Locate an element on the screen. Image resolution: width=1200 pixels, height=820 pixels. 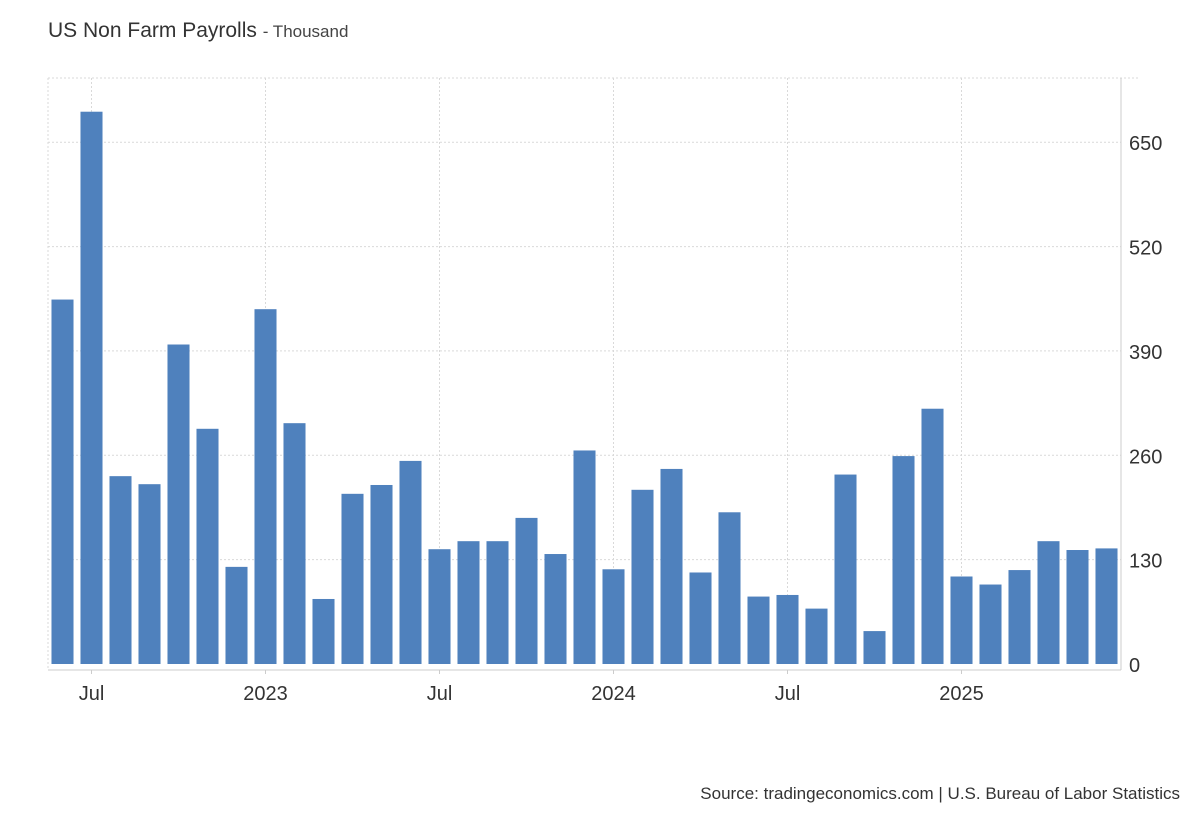
x-tick-label: 2024 is located at coordinates (613, 694).